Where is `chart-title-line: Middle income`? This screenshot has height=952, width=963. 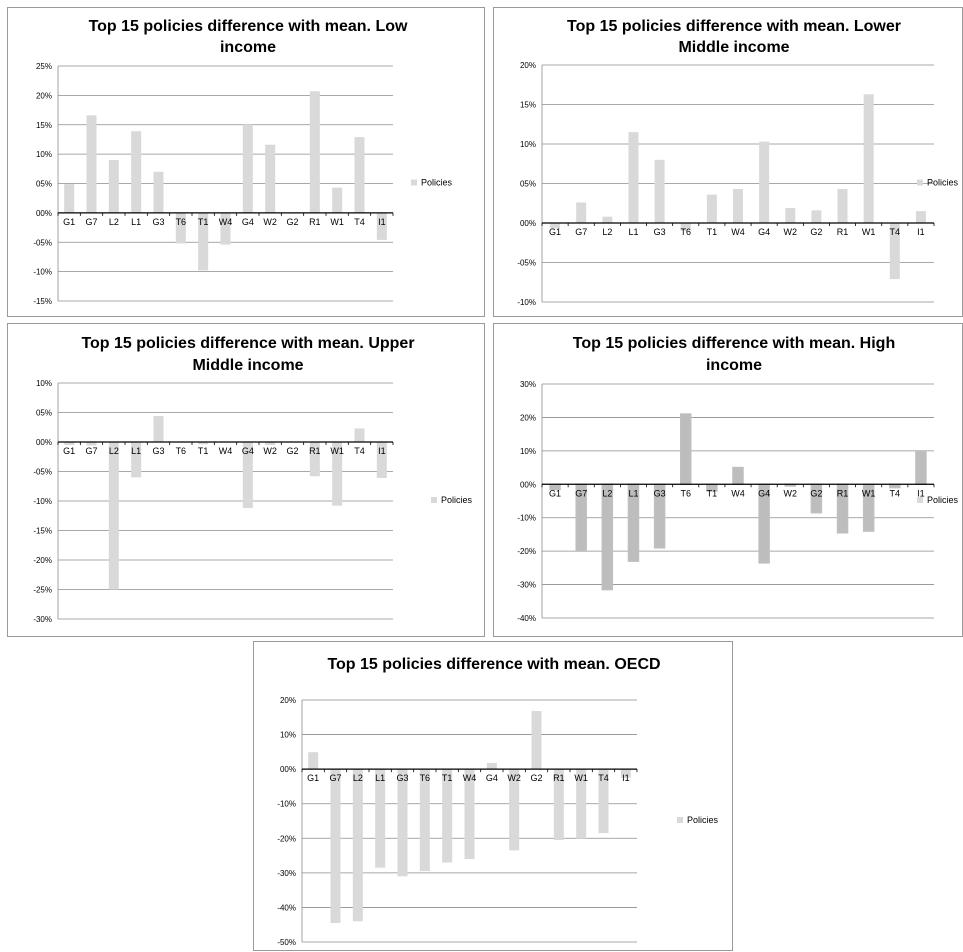 chart-title-line: Middle income is located at coordinates (247, 365).